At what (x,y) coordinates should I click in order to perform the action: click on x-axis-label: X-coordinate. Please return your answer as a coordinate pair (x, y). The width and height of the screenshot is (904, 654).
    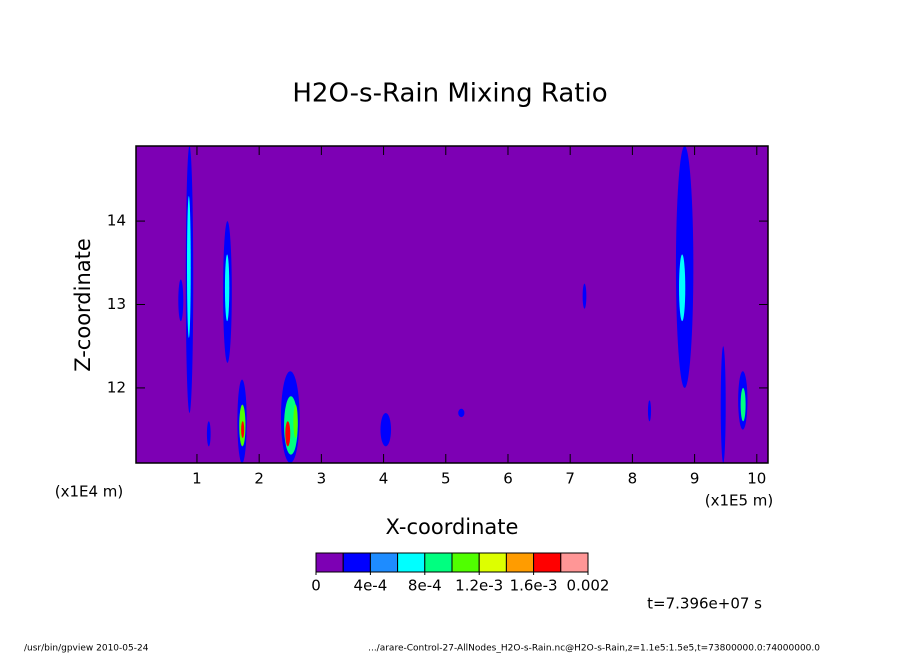
    Looking at the image, I should click on (452, 527).